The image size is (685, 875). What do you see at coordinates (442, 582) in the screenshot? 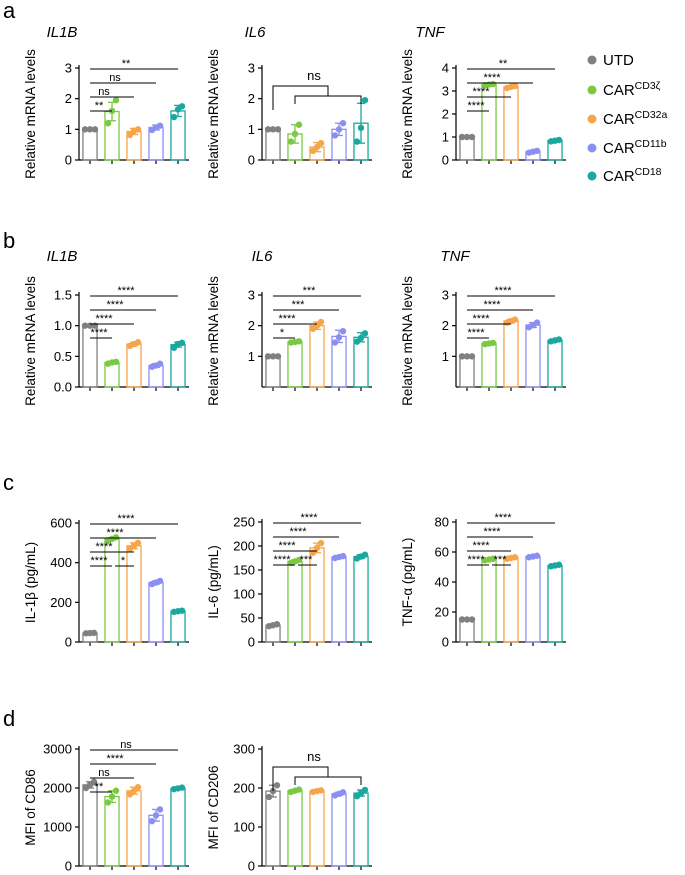
I see `y-tick-label: 40` at bounding box center [442, 582].